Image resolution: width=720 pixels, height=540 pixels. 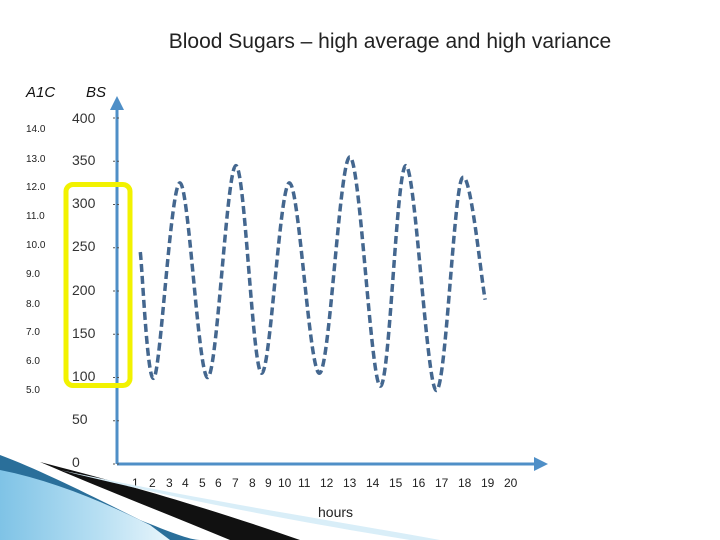 What do you see at coordinates (185, 483) in the screenshot?
I see `x-tick-label: 4` at bounding box center [185, 483].